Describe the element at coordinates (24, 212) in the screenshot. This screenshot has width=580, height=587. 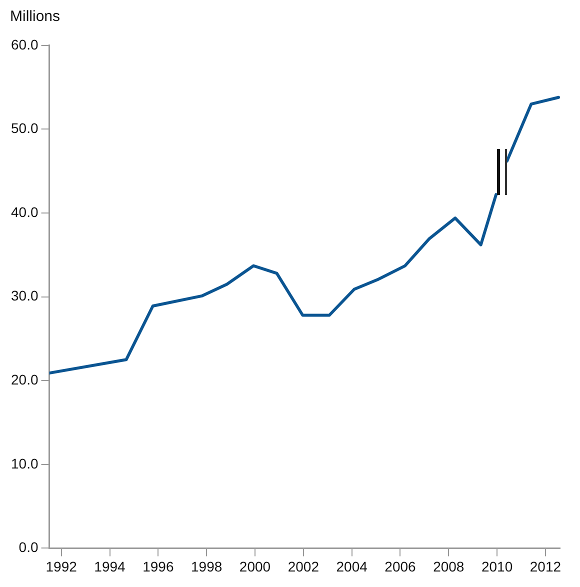
I see `y-tick-label: 40.0` at that location.